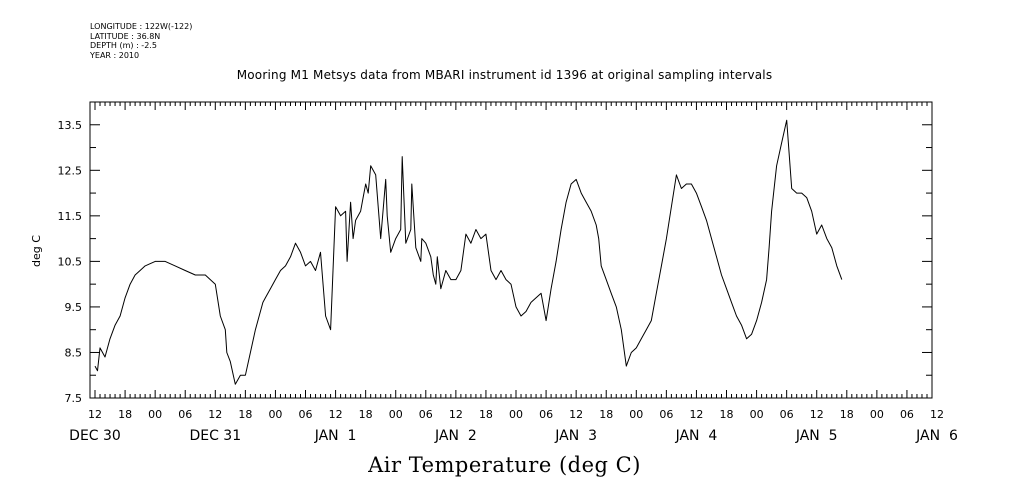  Describe the element at coordinates (70, 125) in the screenshot. I see `y-tick-label: 13.5` at that location.